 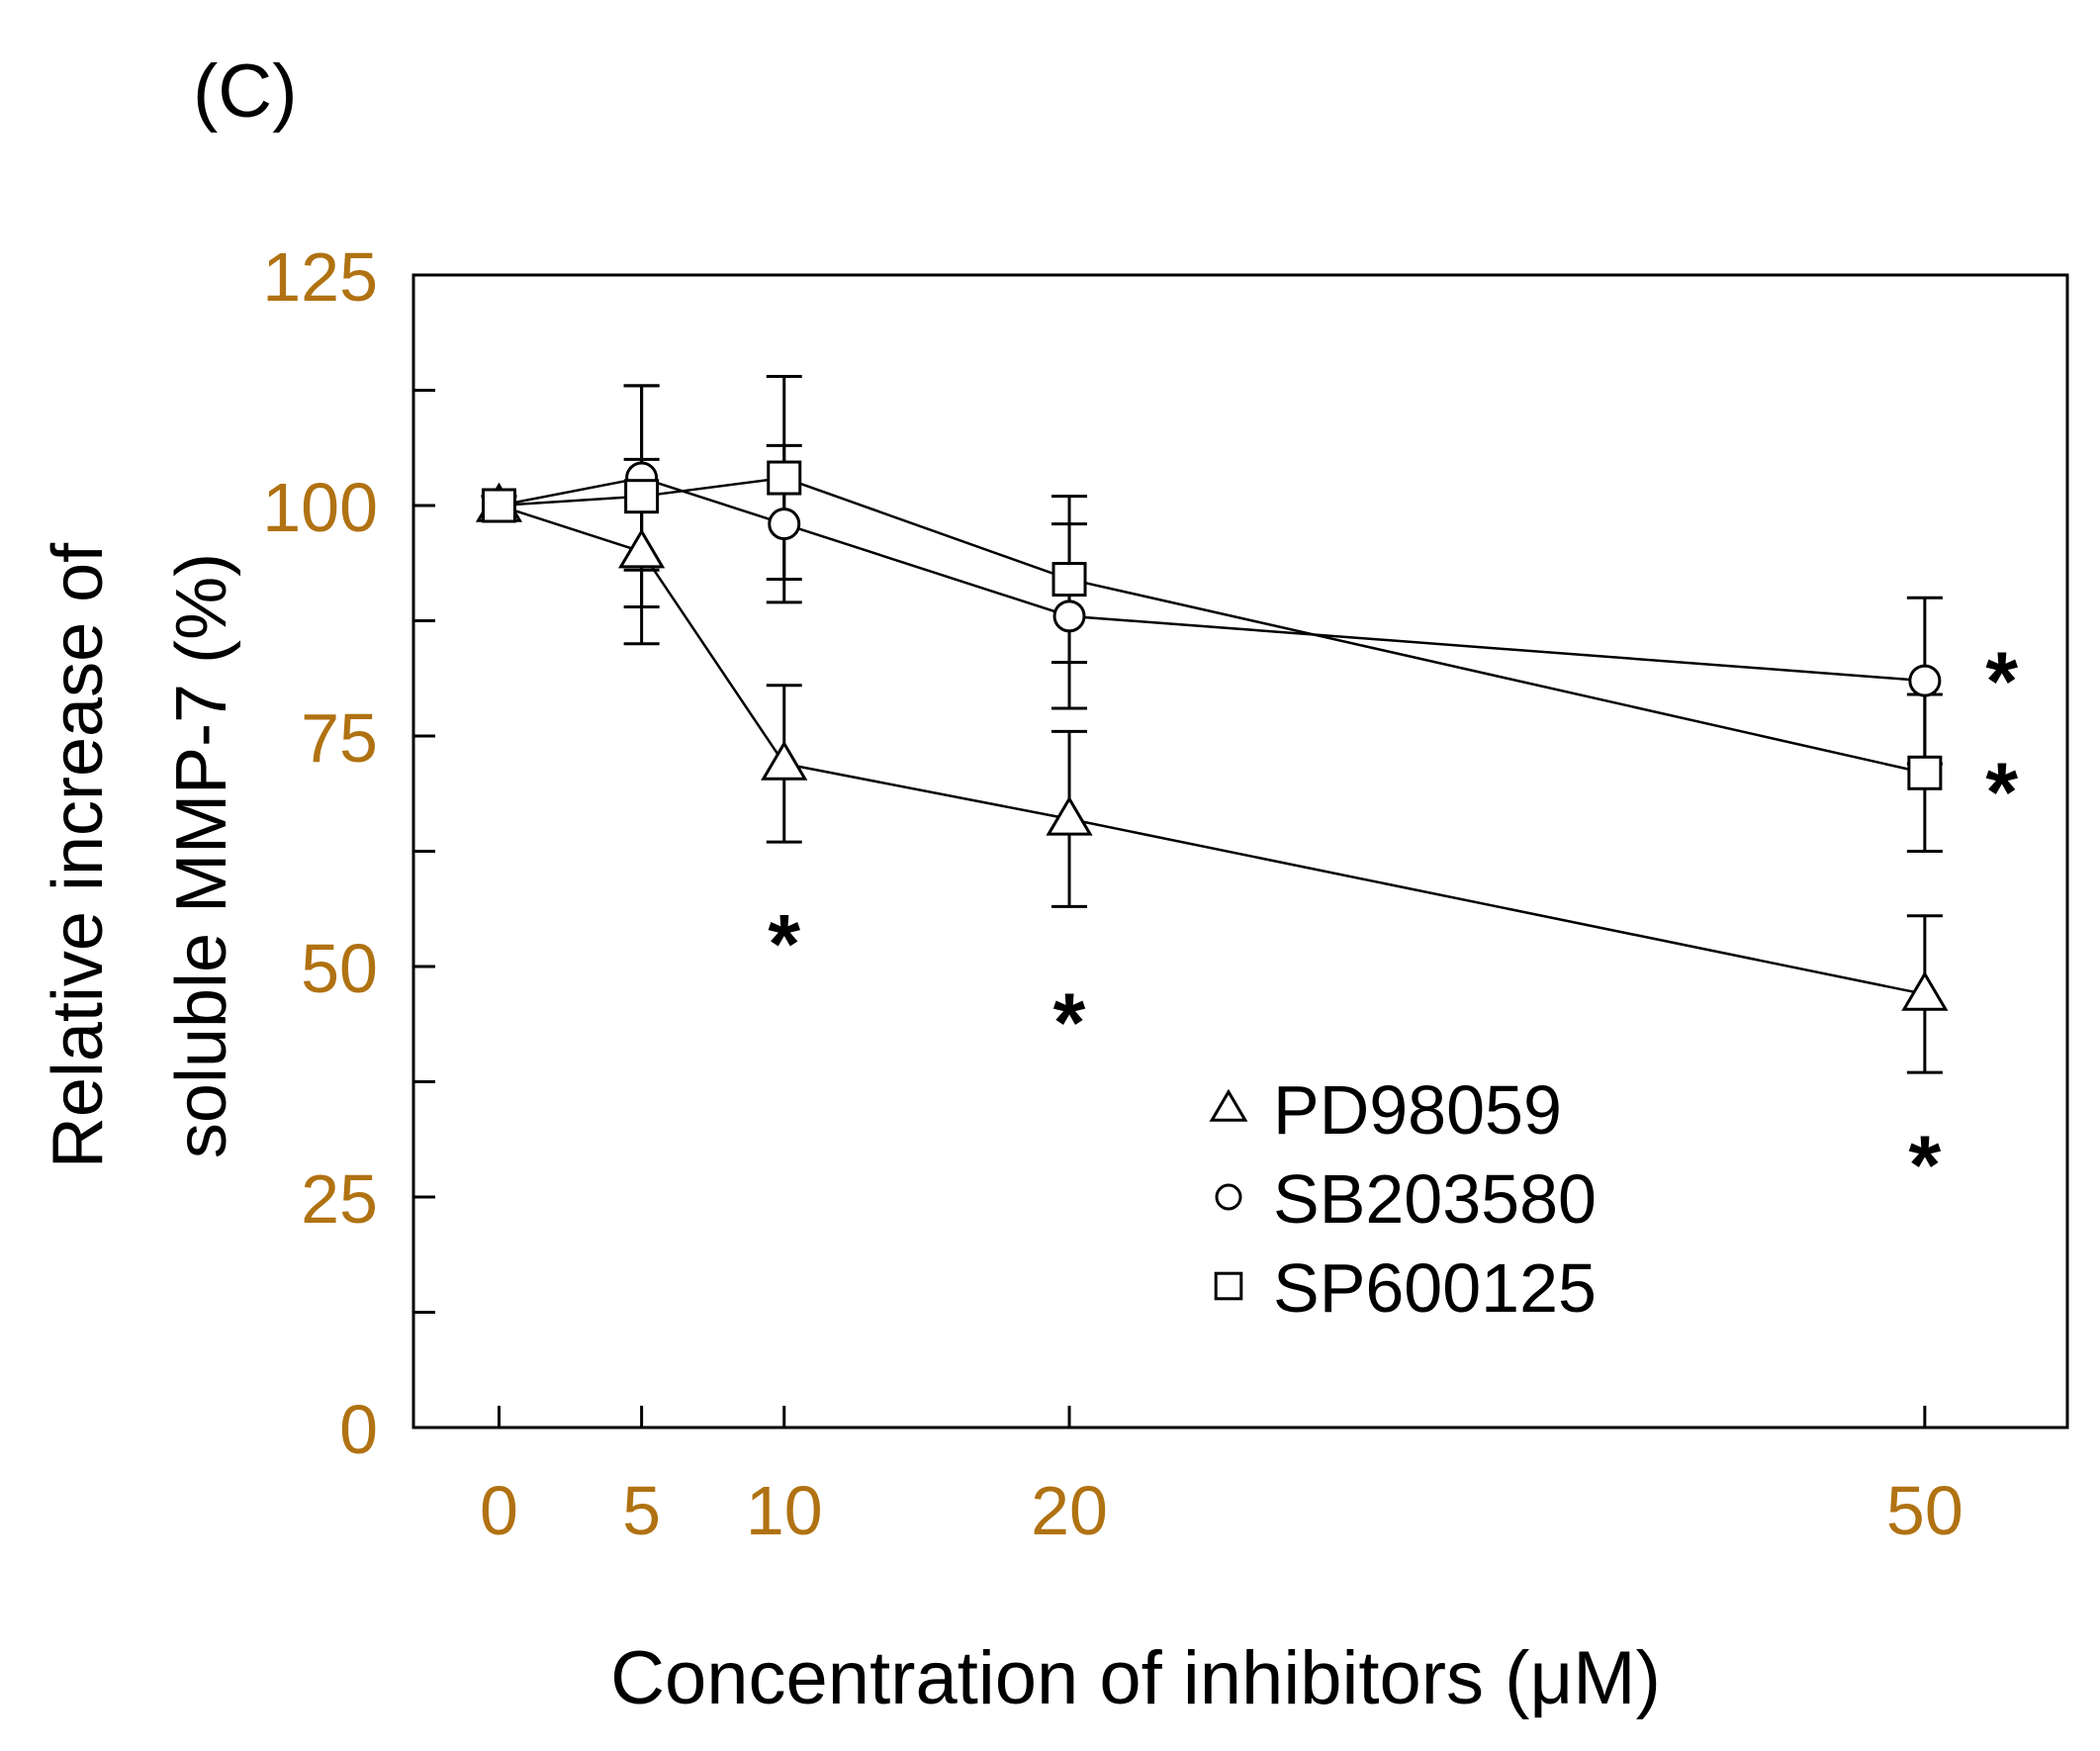 What do you see at coordinates (78, 855) in the screenshot?
I see `y-axis-label-line1: Relative increase of` at bounding box center [78, 855].